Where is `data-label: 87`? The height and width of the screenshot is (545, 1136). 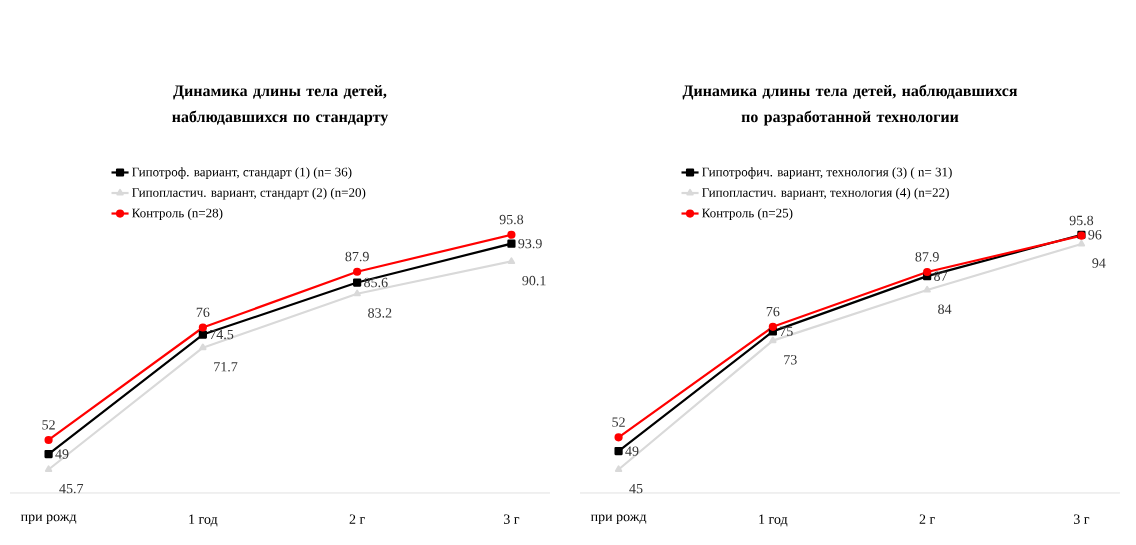 data-label: 87 is located at coordinates (941, 276).